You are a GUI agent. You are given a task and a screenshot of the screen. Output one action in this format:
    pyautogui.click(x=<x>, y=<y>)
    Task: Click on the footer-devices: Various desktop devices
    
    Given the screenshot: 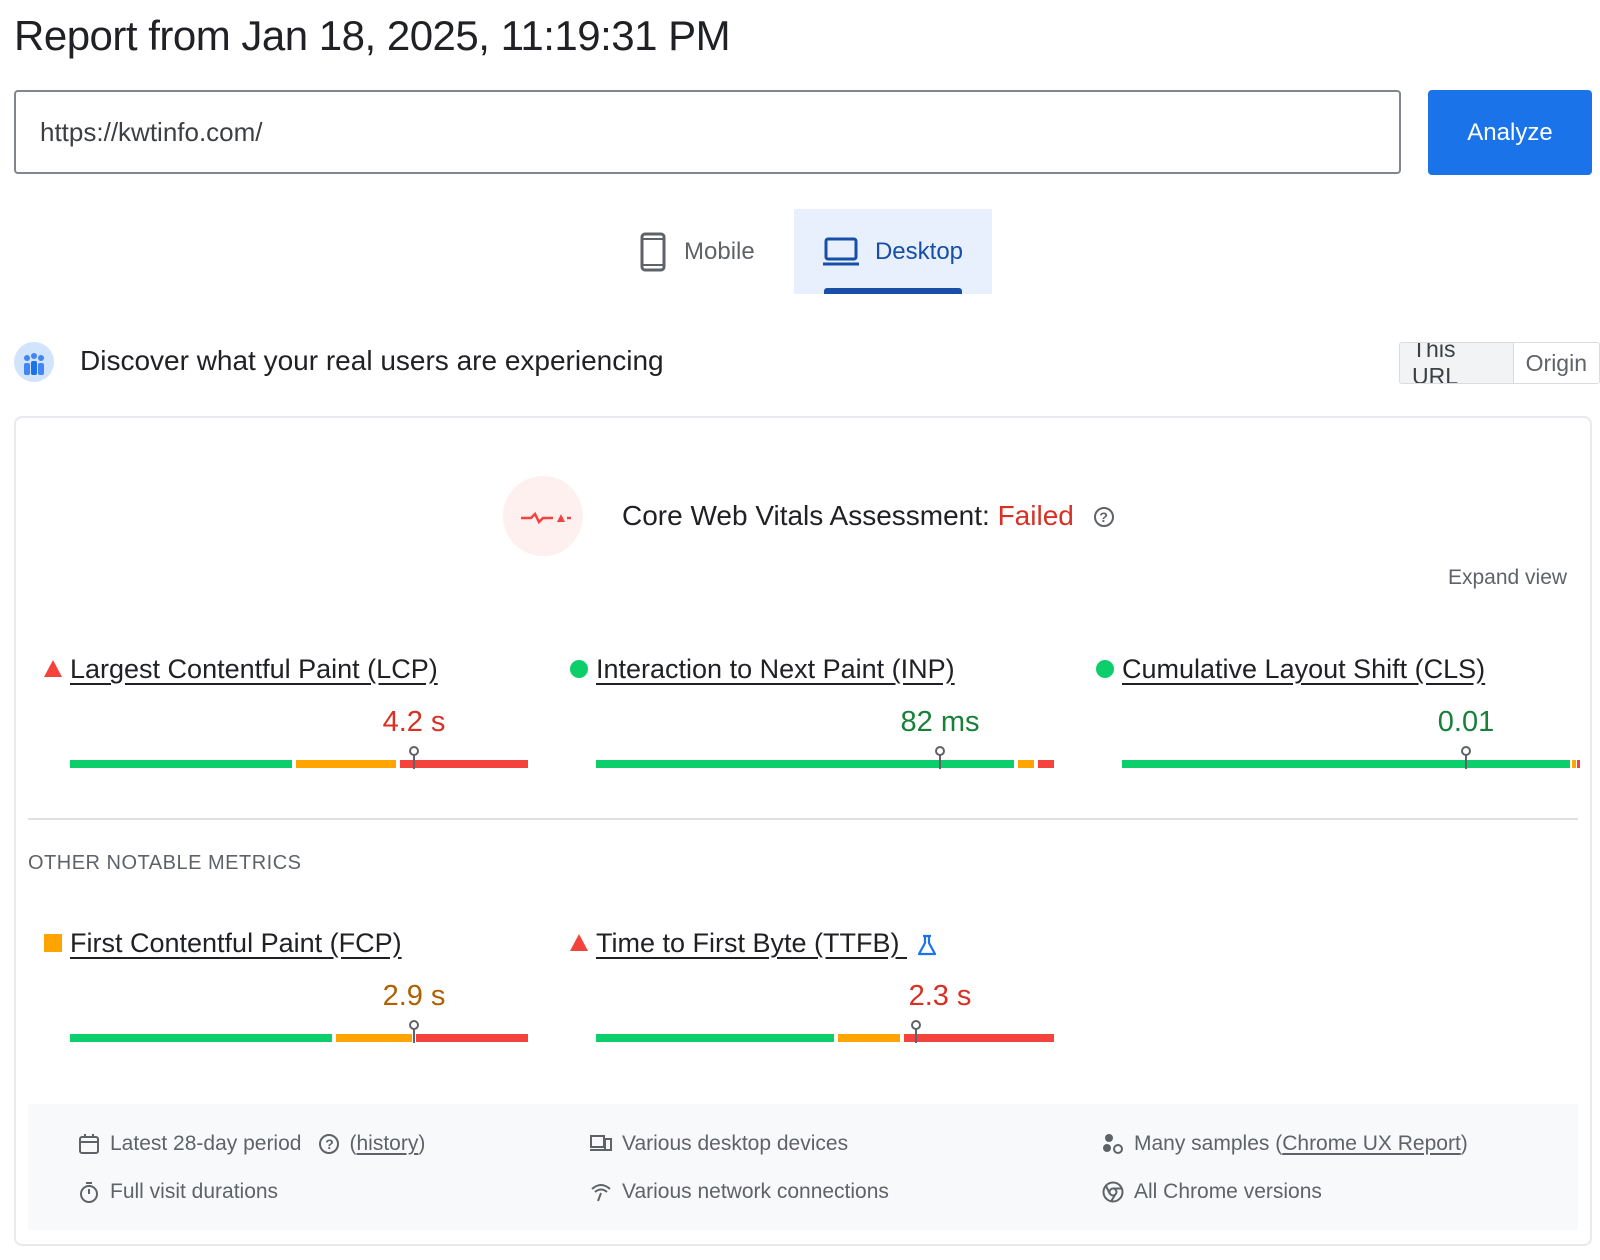 What is the action you would take?
    pyautogui.click(x=719, y=1144)
    